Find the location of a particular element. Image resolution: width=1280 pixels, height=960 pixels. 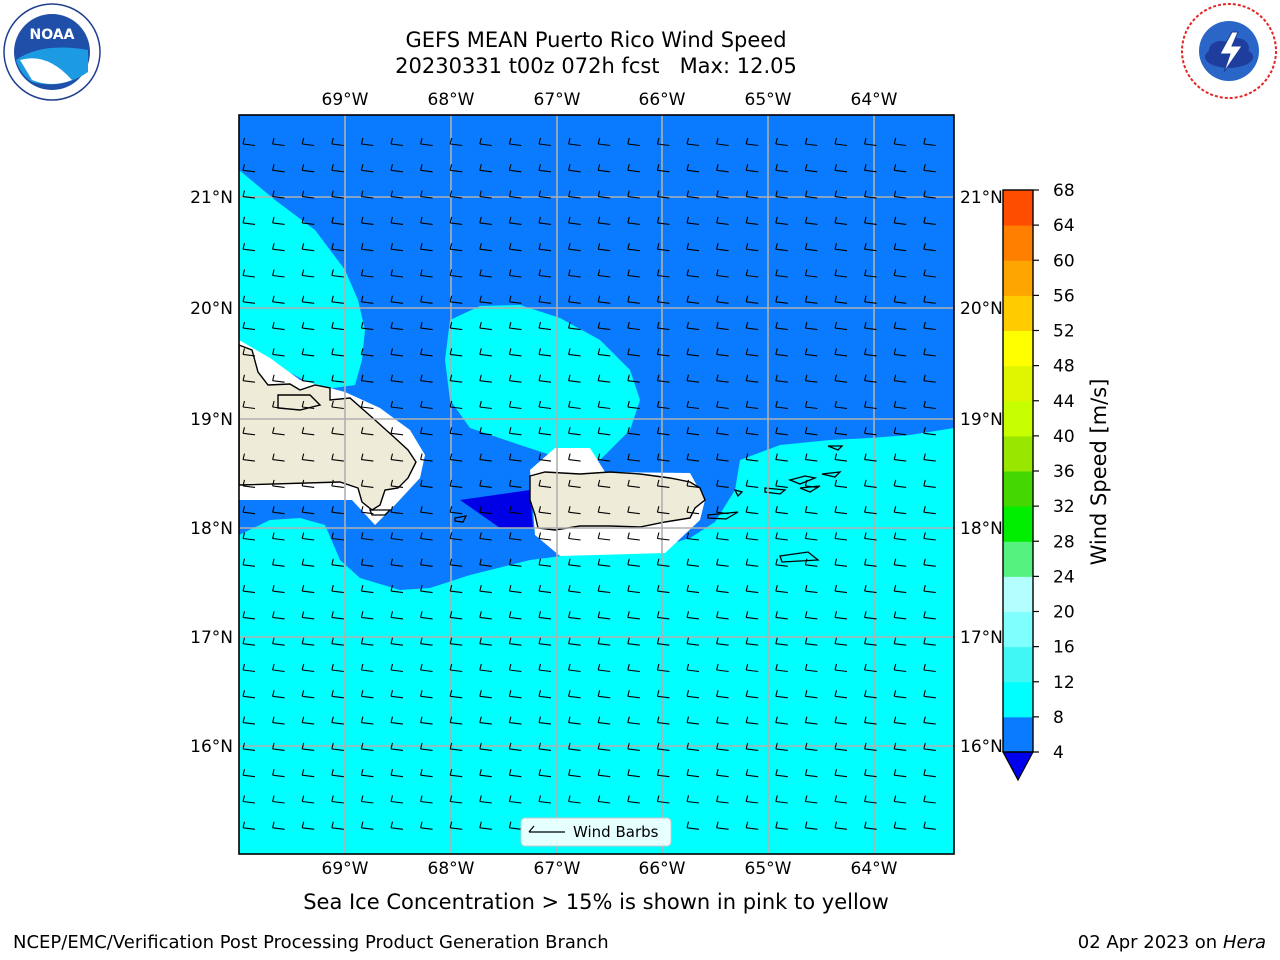

footer-date: 02 Apr 2023 on Hera is located at coordinates (1172, 942).